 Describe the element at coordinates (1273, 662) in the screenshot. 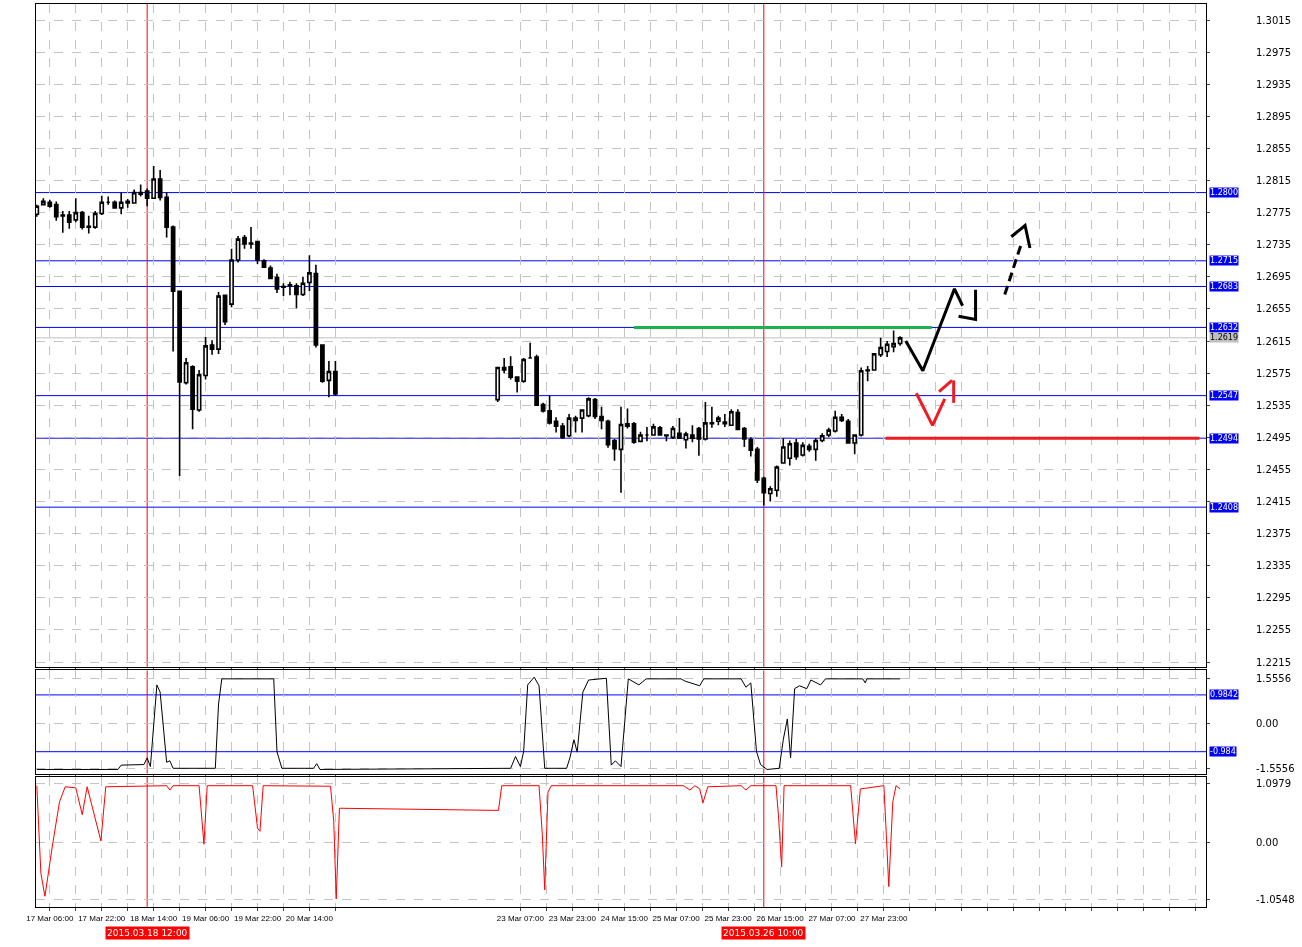

I see `y-tick-label: 1.2215` at that location.